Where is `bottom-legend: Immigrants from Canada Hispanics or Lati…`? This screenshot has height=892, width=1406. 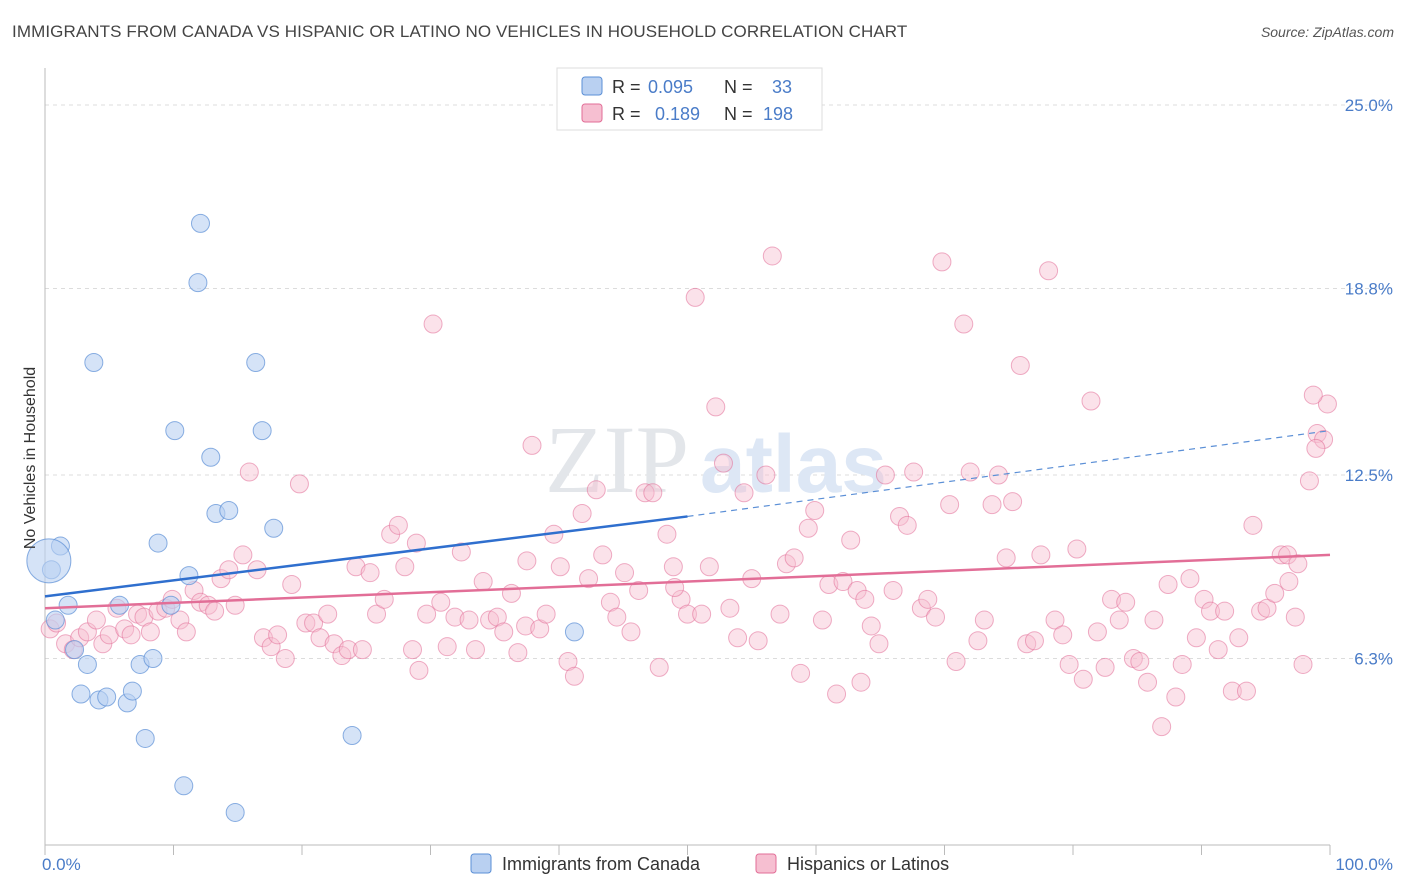
bottom-legend: Immigrants from Canada Hispanics or Lati… is located at coordinates (709, 863).